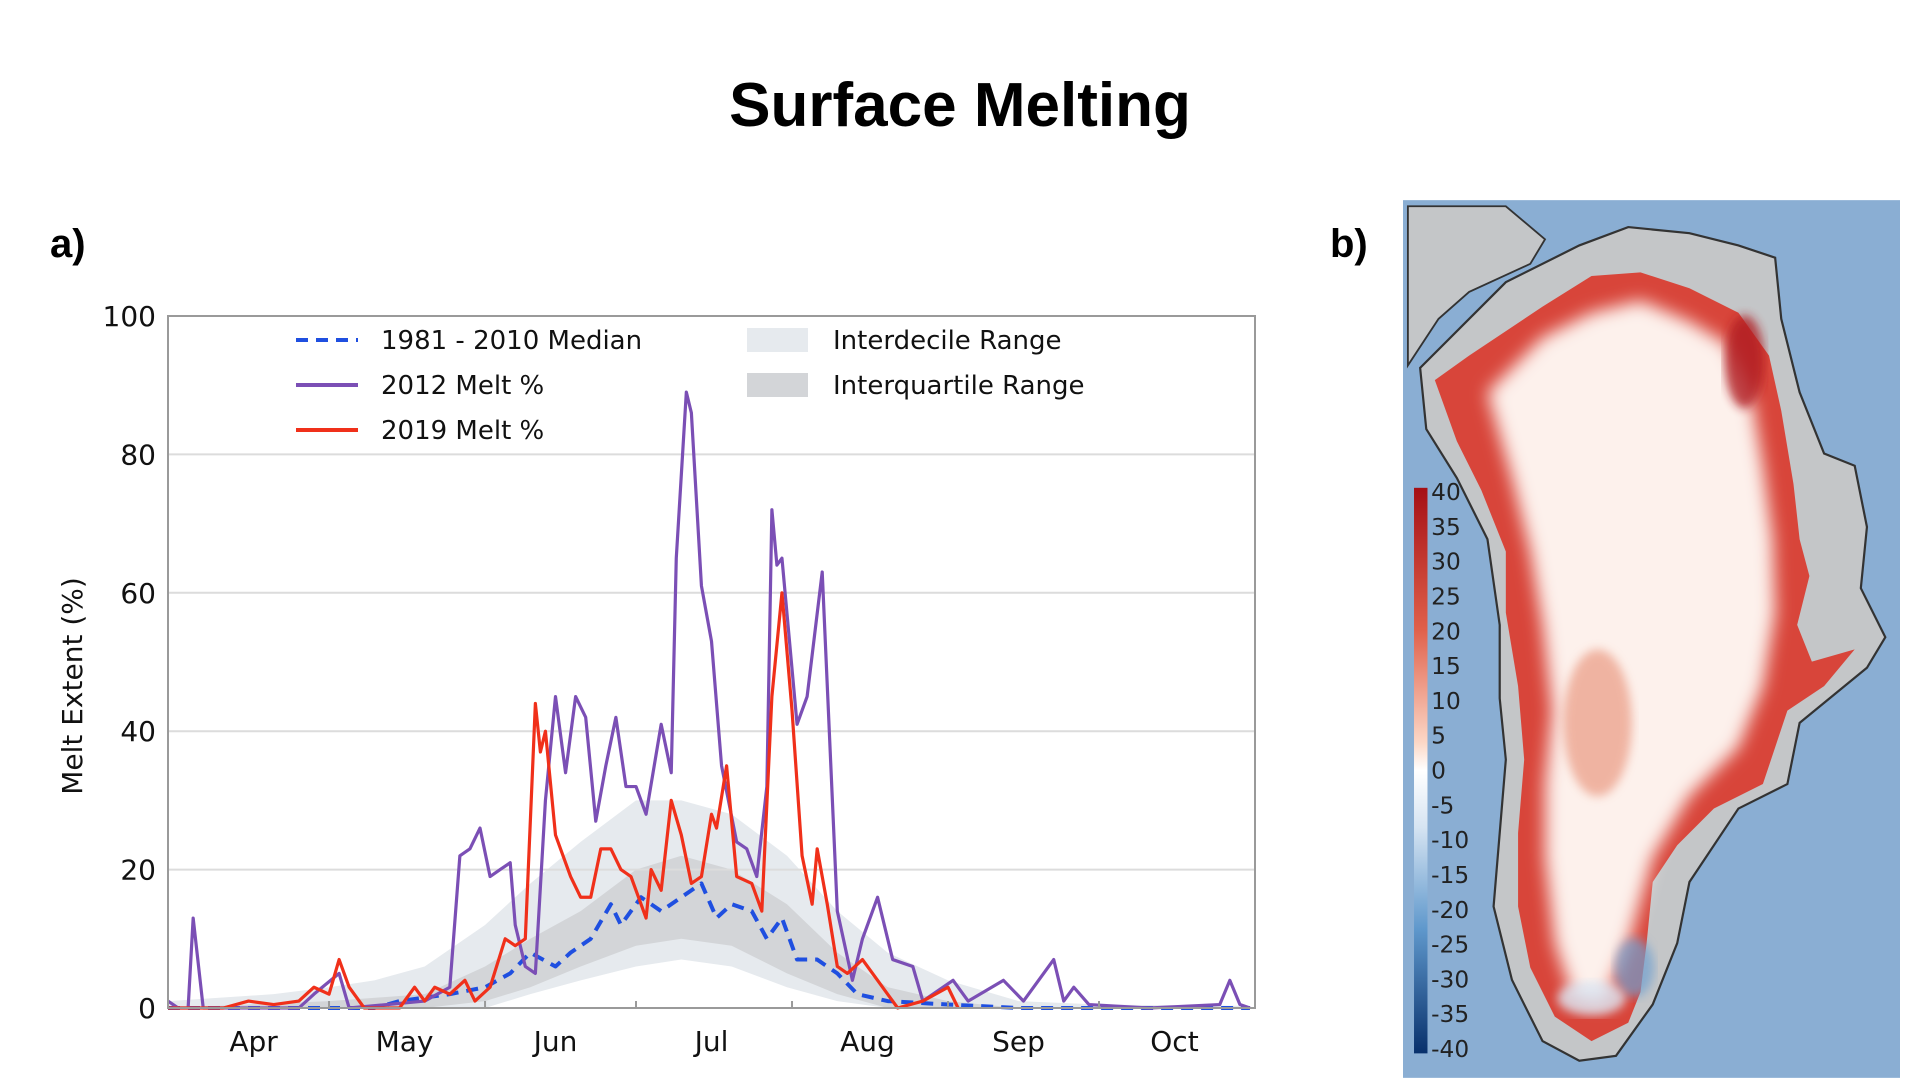  Describe the element at coordinates (711, 1041) in the screenshot. I see `x-tick-label: Jul` at that location.